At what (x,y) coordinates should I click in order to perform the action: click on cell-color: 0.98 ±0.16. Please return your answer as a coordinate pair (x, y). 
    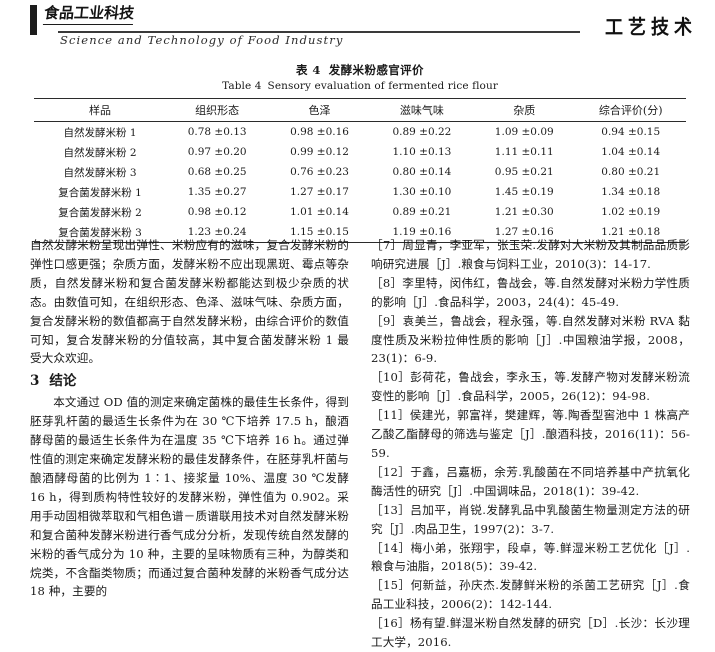
    Looking at the image, I should click on (319, 132).